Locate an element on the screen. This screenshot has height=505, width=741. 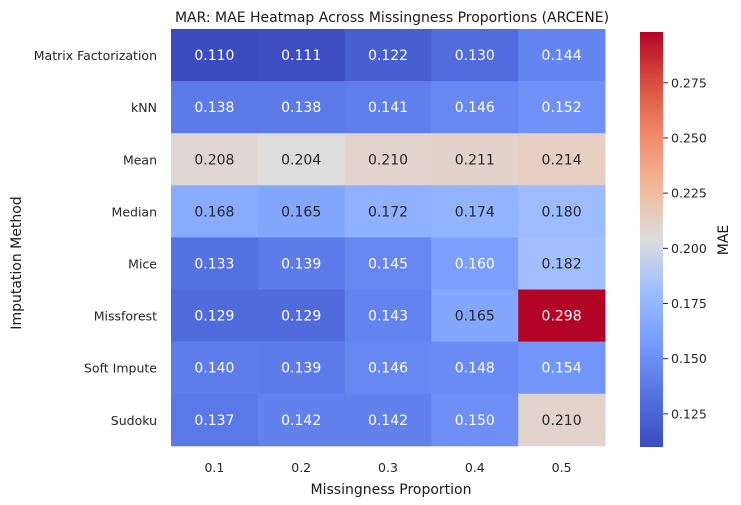
cell-value-label: 0.145 is located at coordinates (388, 264).